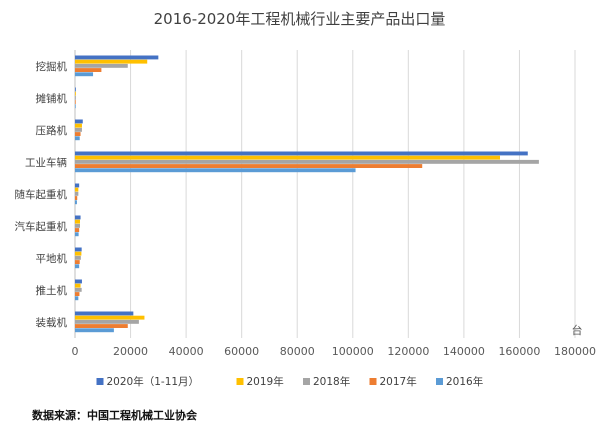 This screenshot has height=436, width=599. What do you see at coordinates (331, 381) in the screenshot?
I see `legend-label: 2018年` at bounding box center [331, 381].